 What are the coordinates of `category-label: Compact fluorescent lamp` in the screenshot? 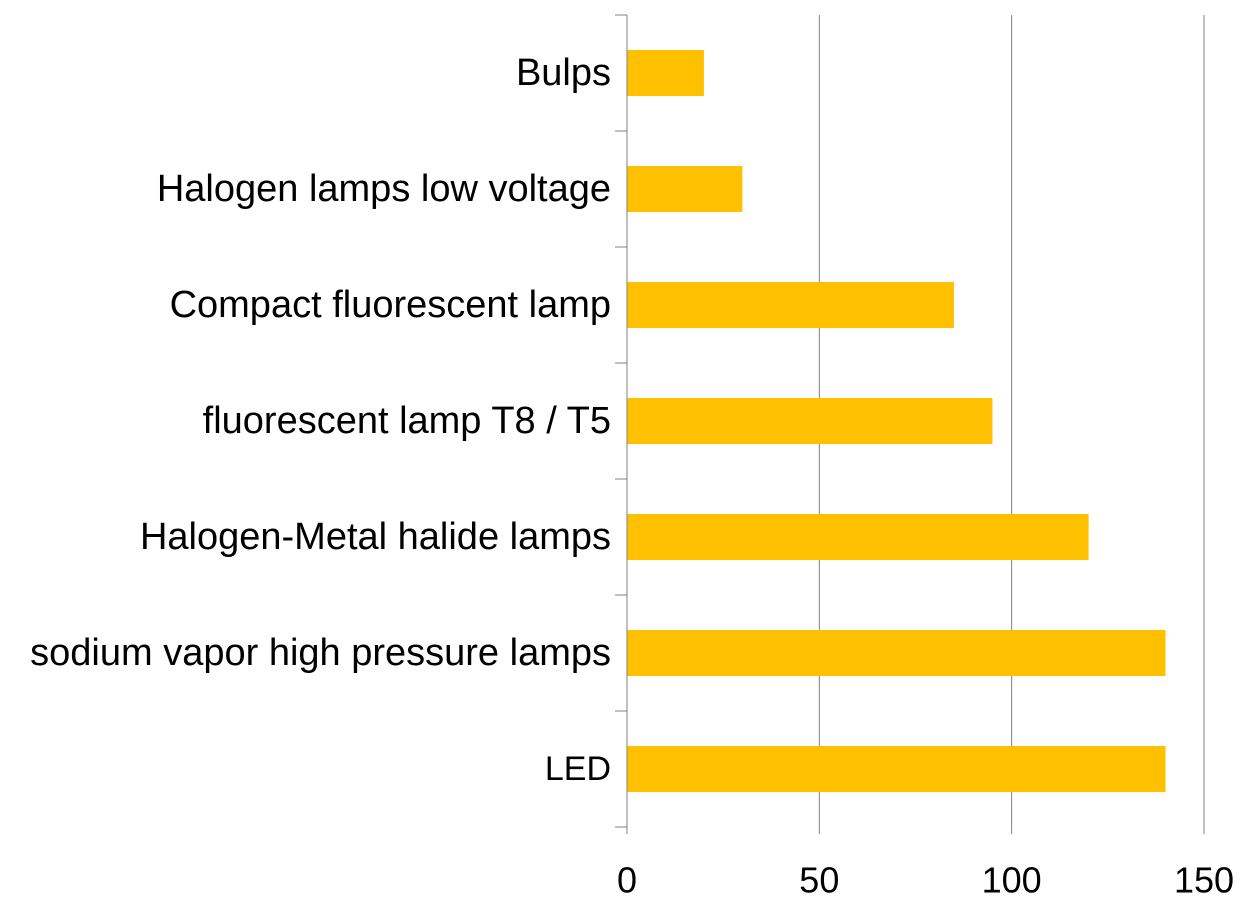 It's located at (390, 305).